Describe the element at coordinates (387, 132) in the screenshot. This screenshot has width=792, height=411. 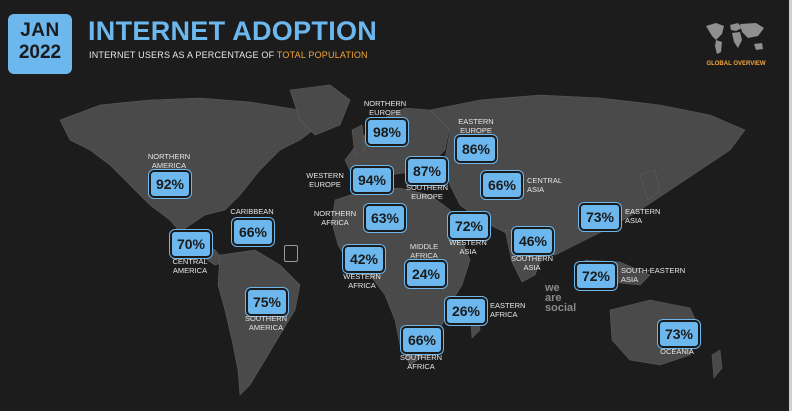
I see `pill-northern-europe: 98%` at that location.